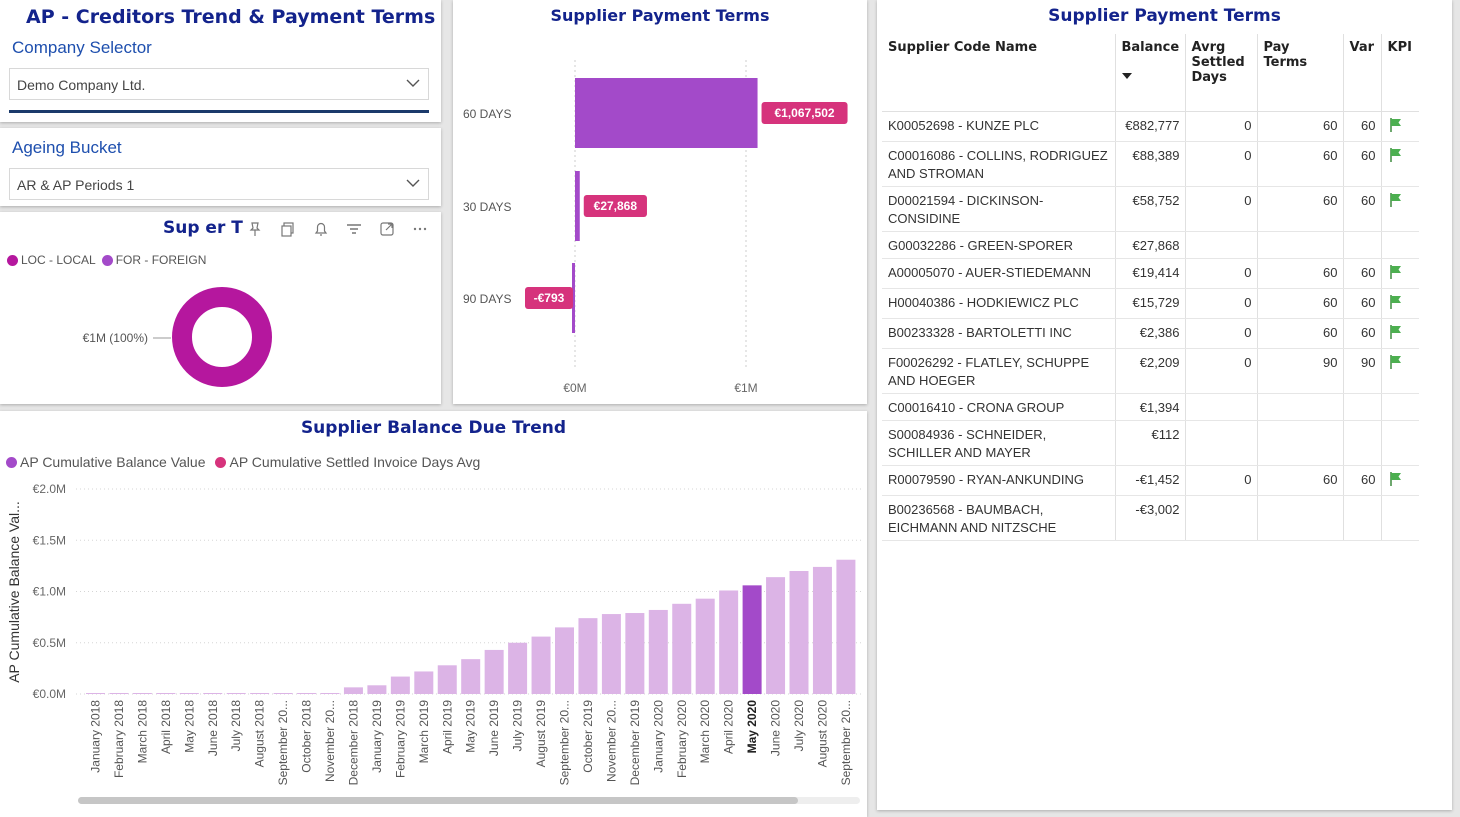 The height and width of the screenshot is (817, 1460). What do you see at coordinates (998, 333) in the screenshot?
I see `supplier-name-cell: B00233328 - BARTOLETTI INC` at bounding box center [998, 333].